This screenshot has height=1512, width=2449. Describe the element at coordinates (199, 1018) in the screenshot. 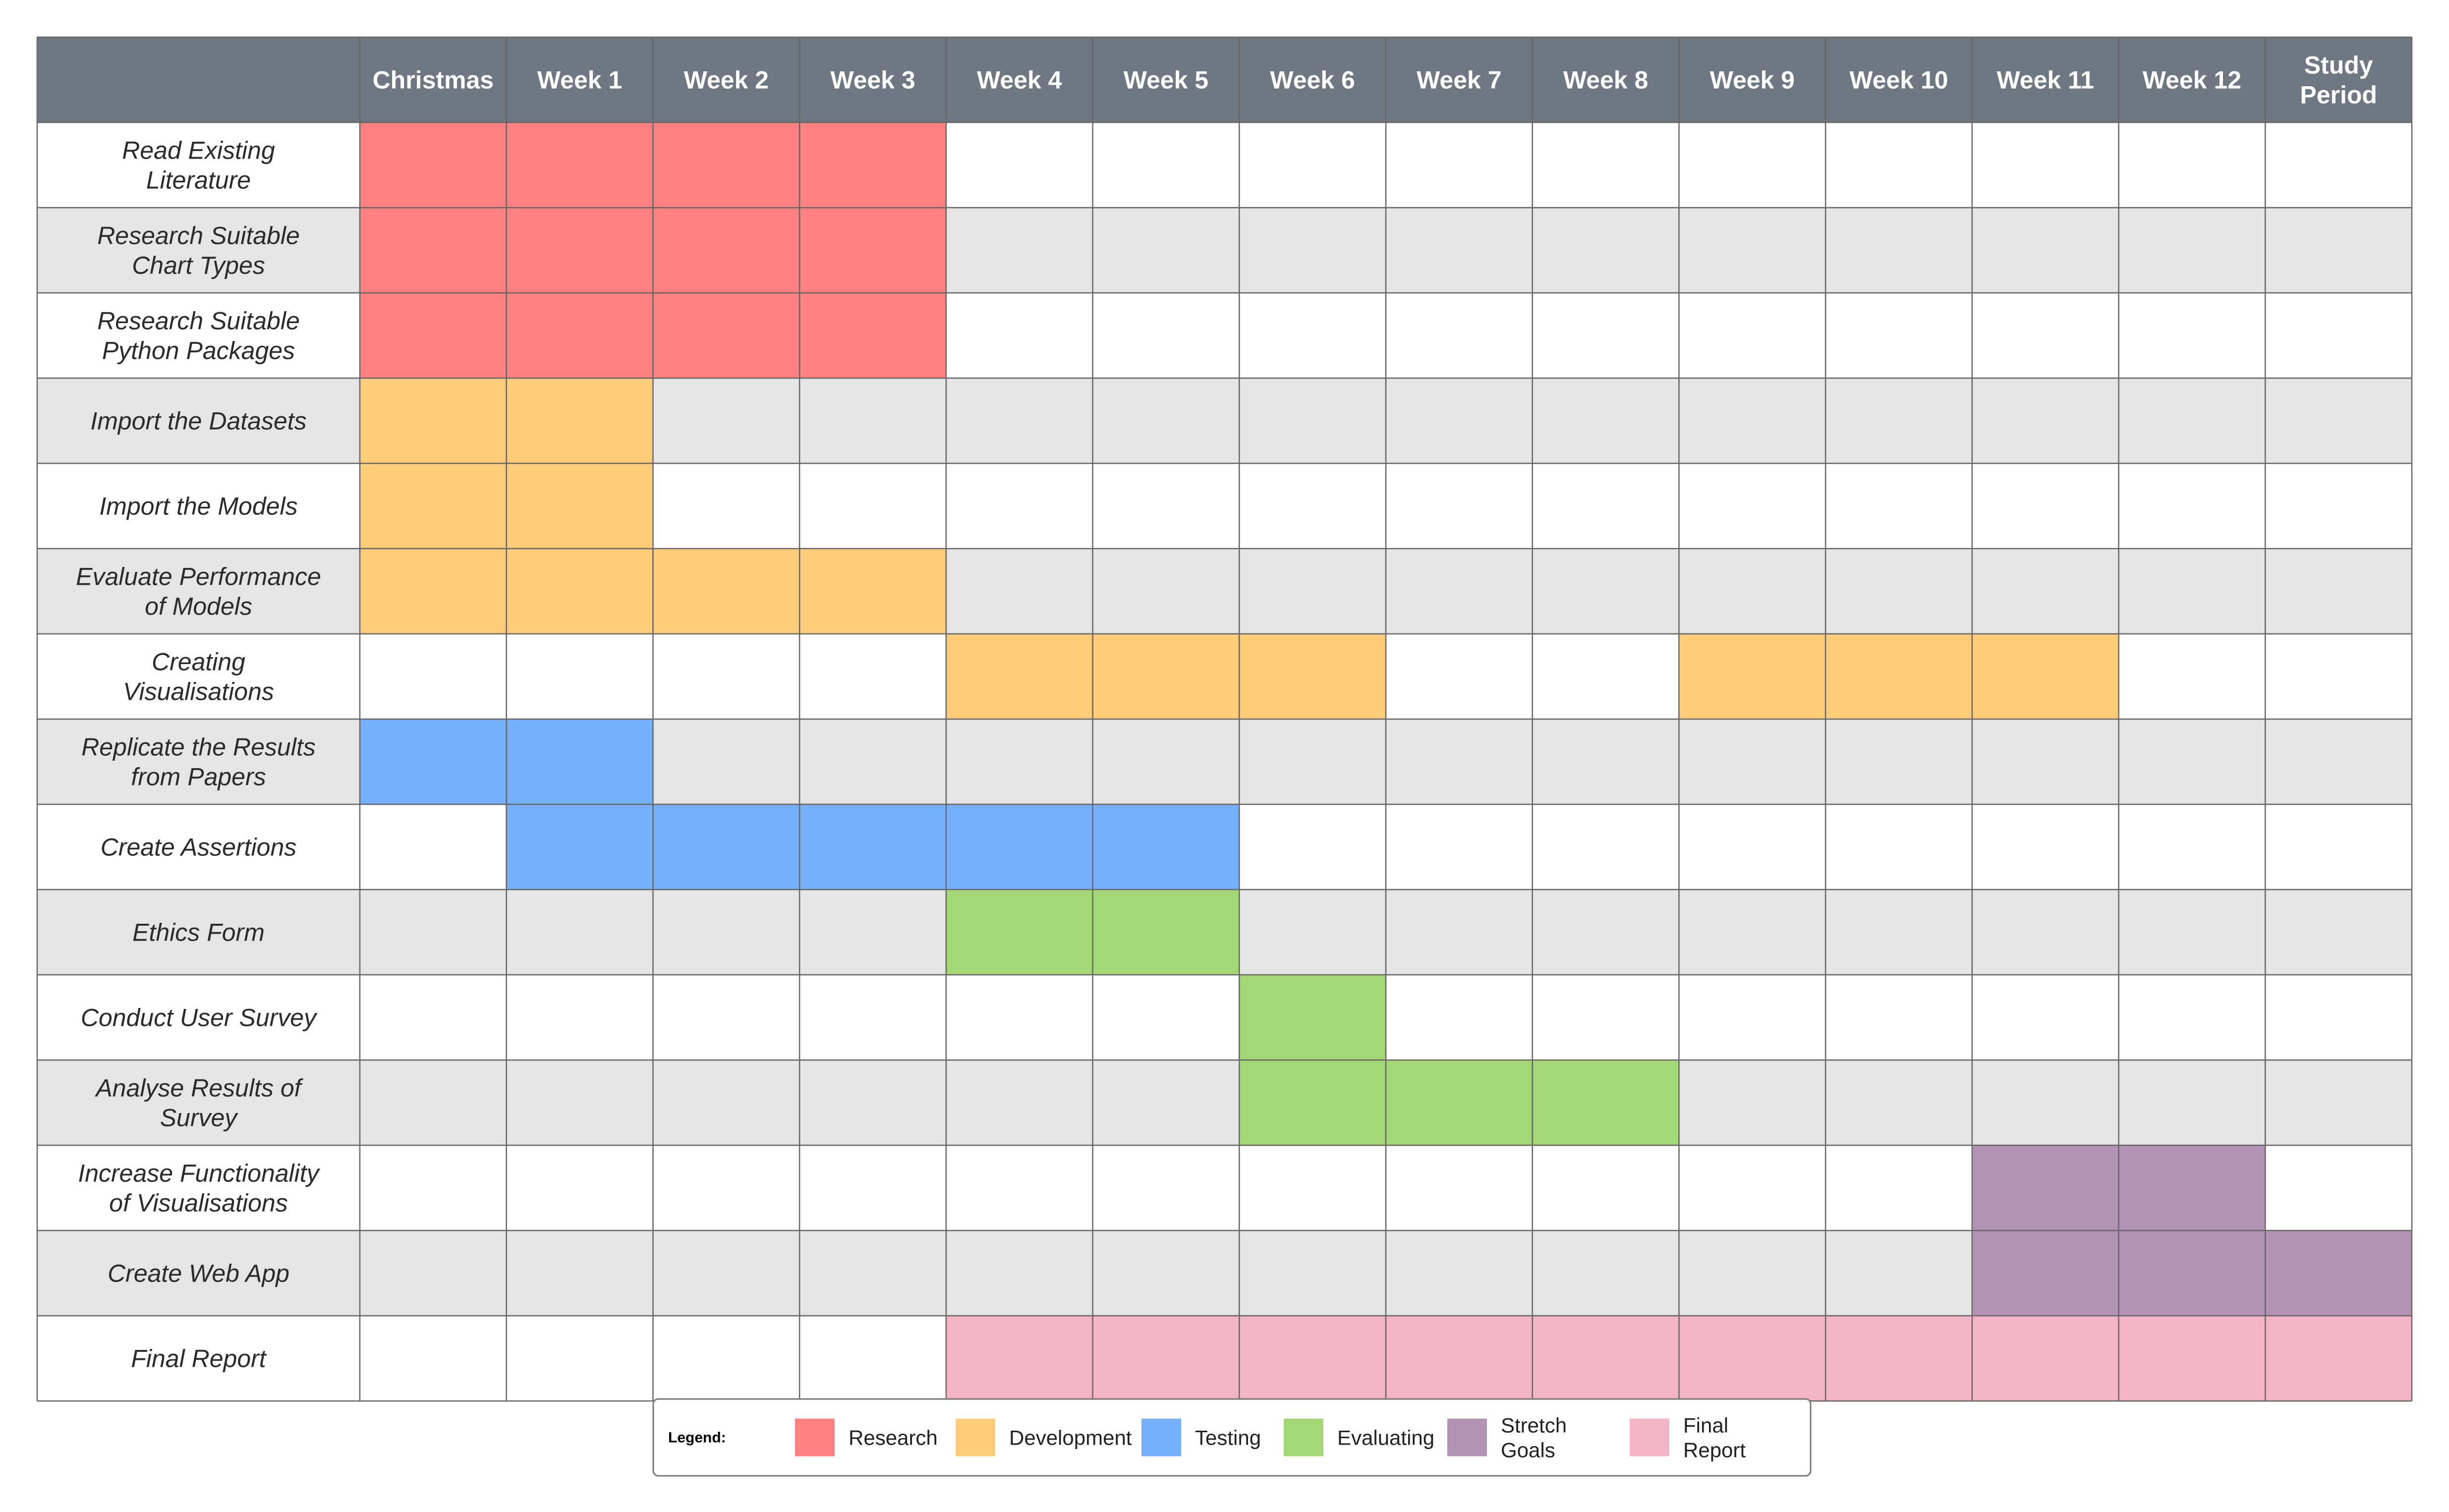

I see `task-label-conduct-user-survey: Conduct User Survey` at that location.